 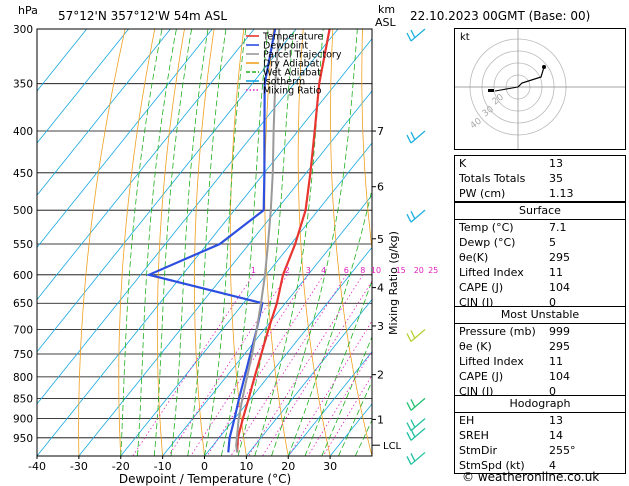 I want to click on most-unstable-value: 999, so click(x=559, y=331).